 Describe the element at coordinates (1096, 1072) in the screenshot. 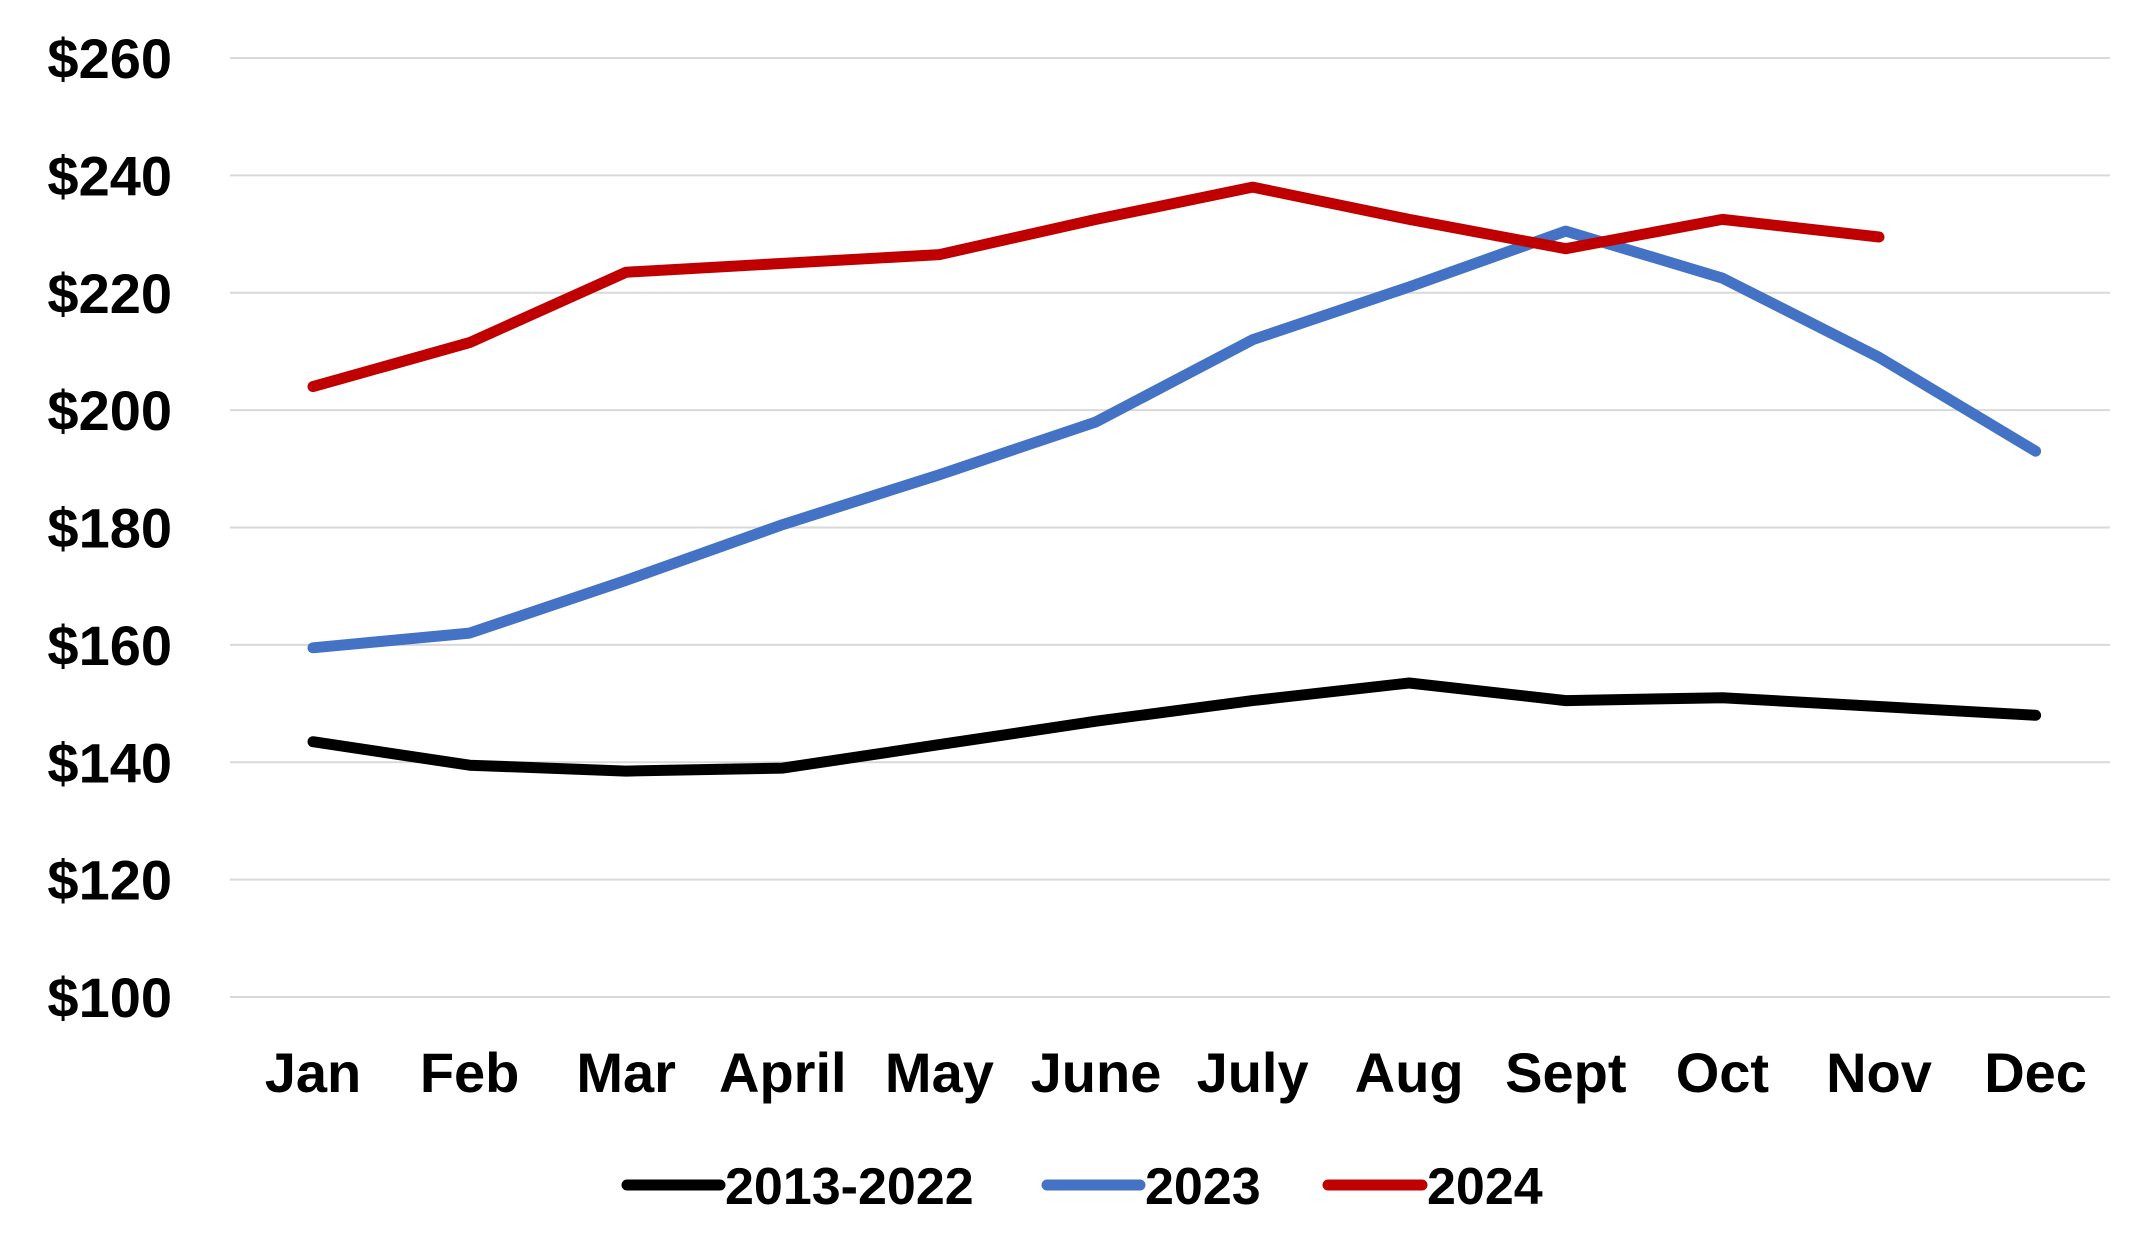

I see `x-tick-label: June` at that location.